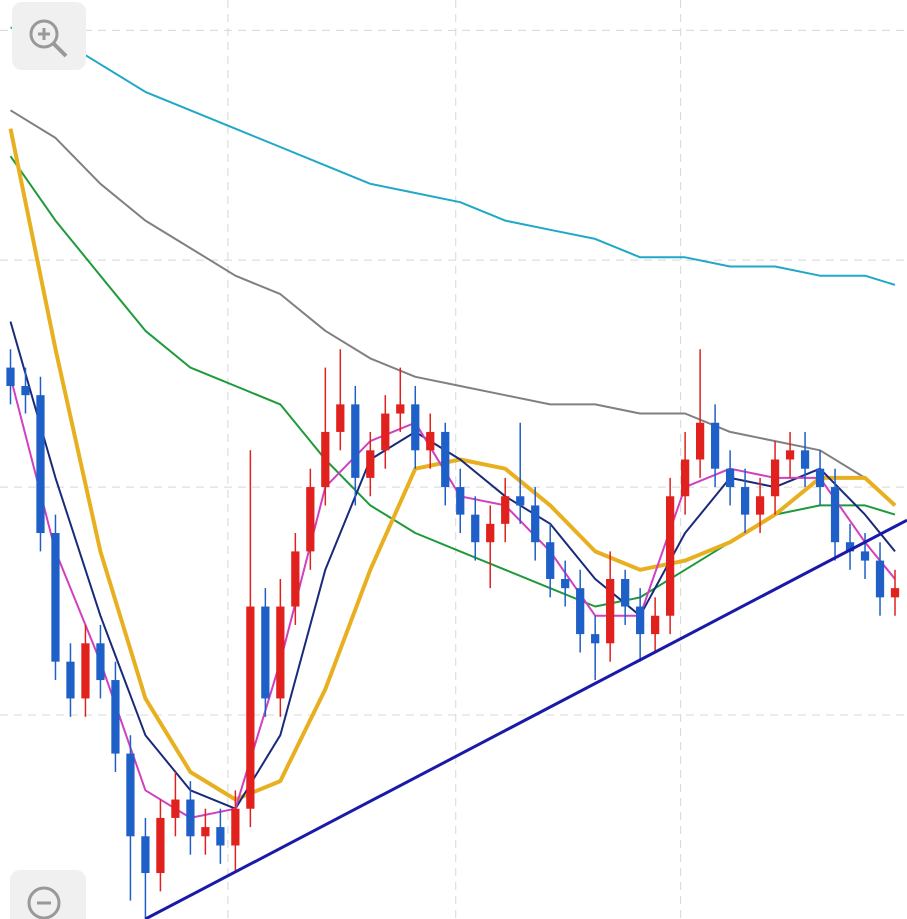 The image size is (907, 919). Describe the element at coordinates (44, 902) in the screenshot. I see `zoom-out-icon` at that location.